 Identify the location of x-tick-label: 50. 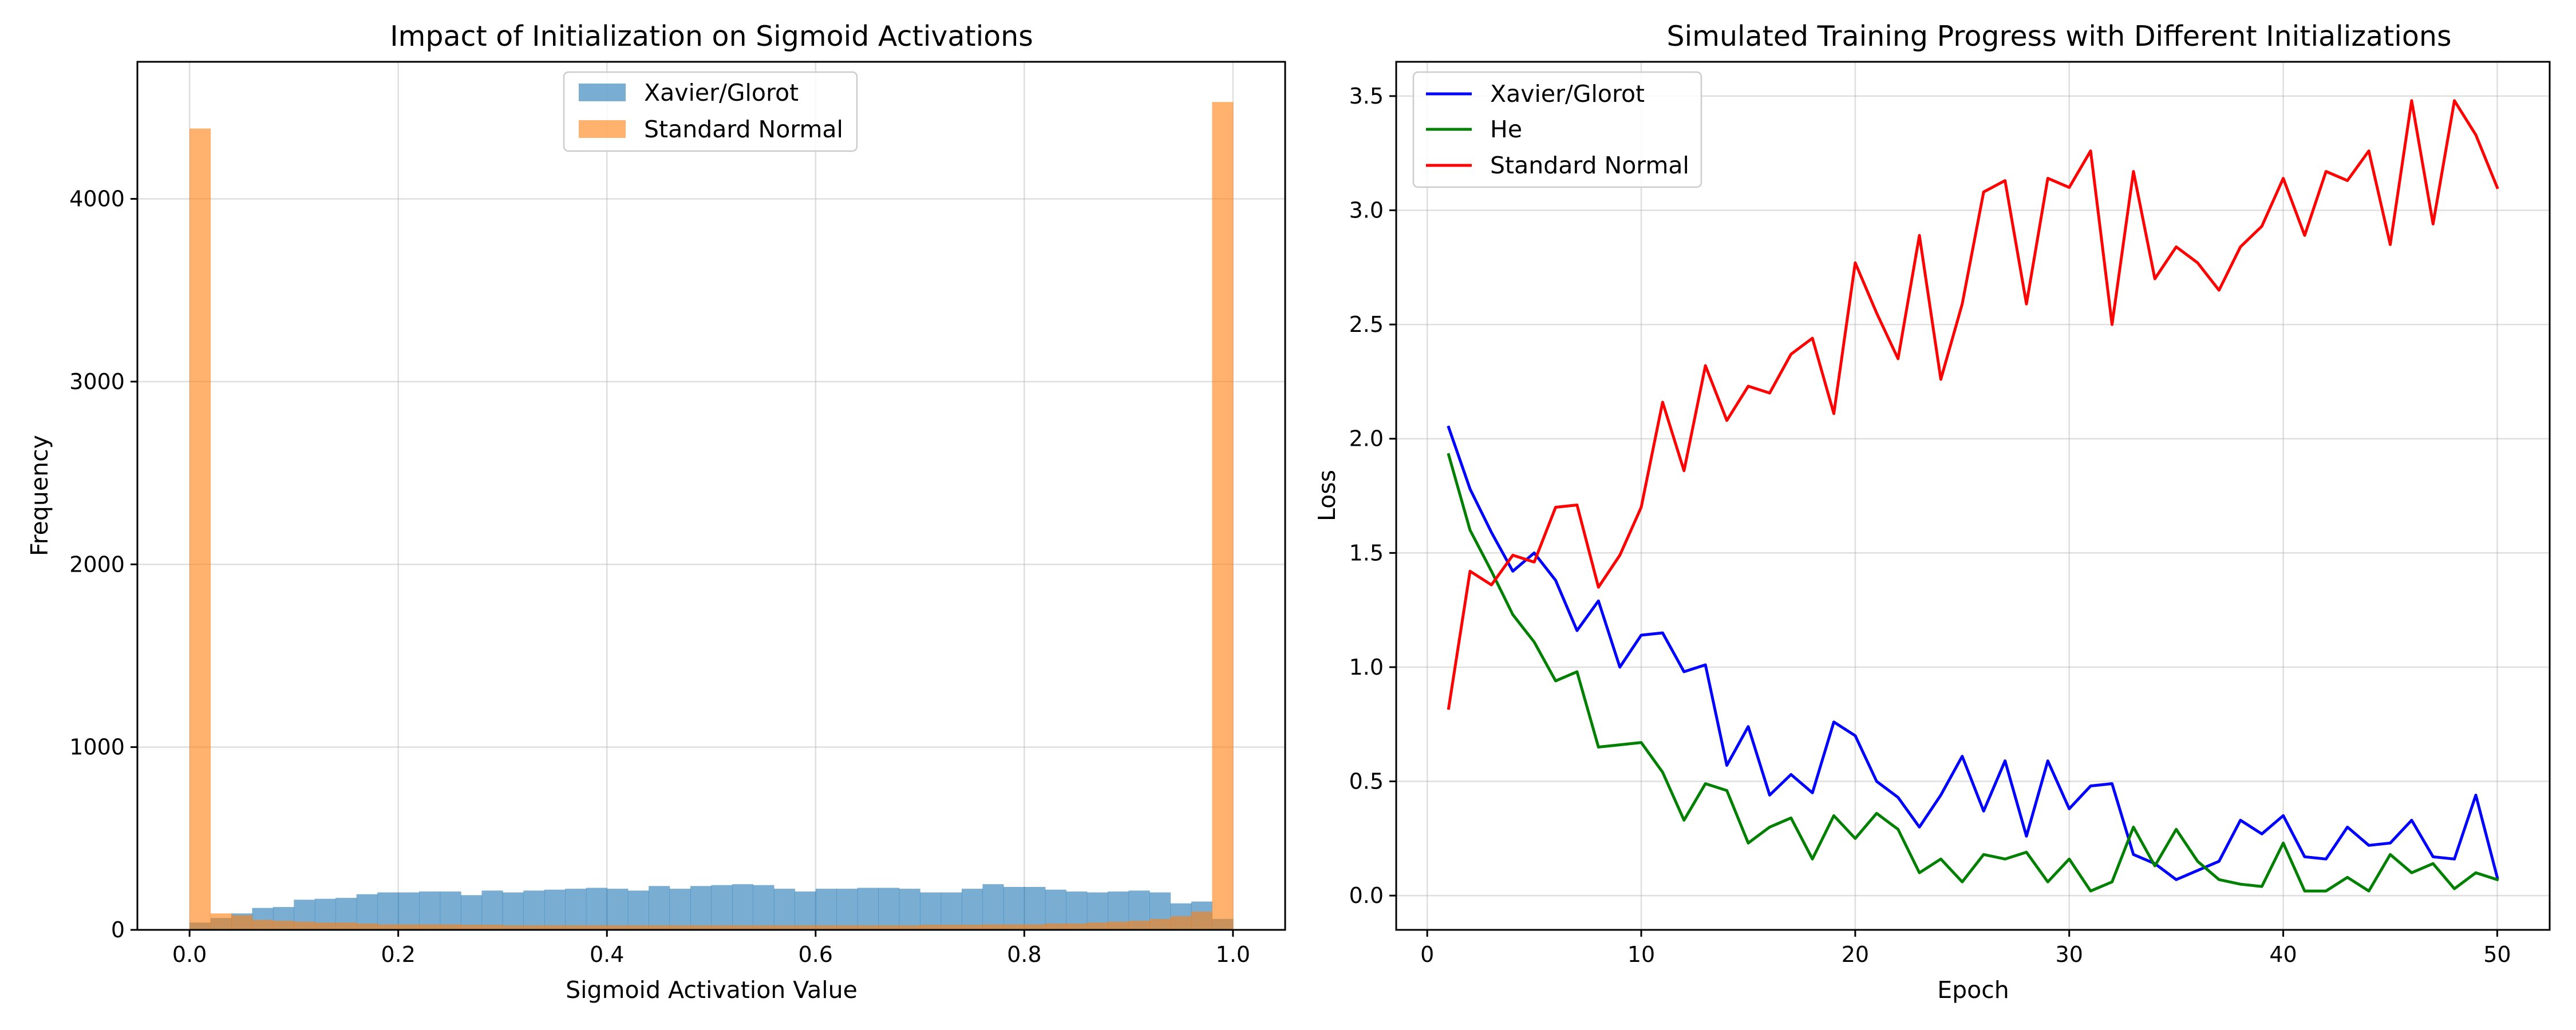
(2497, 954).